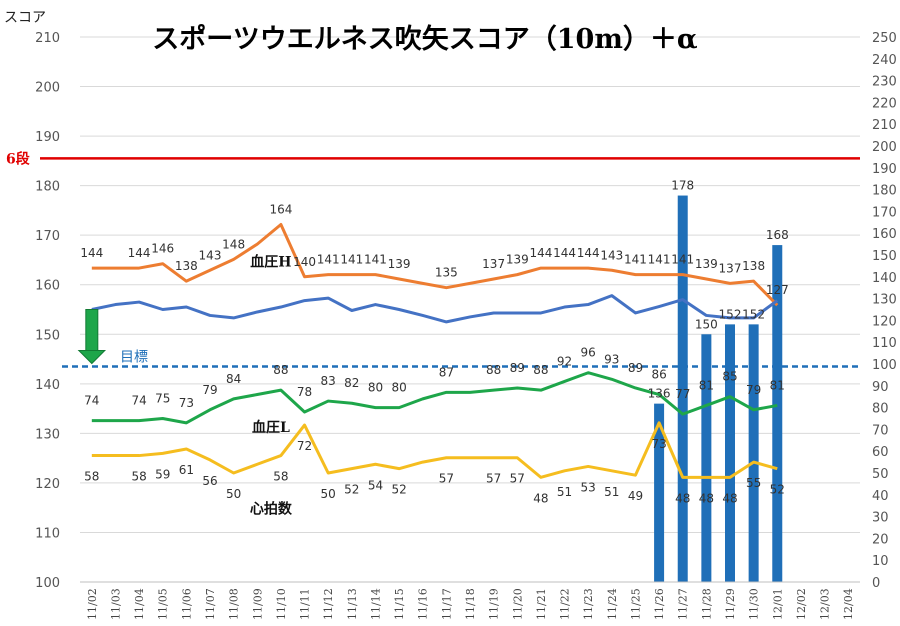 The image size is (900, 626). I want to click on reference-label: 目標, so click(134, 357).